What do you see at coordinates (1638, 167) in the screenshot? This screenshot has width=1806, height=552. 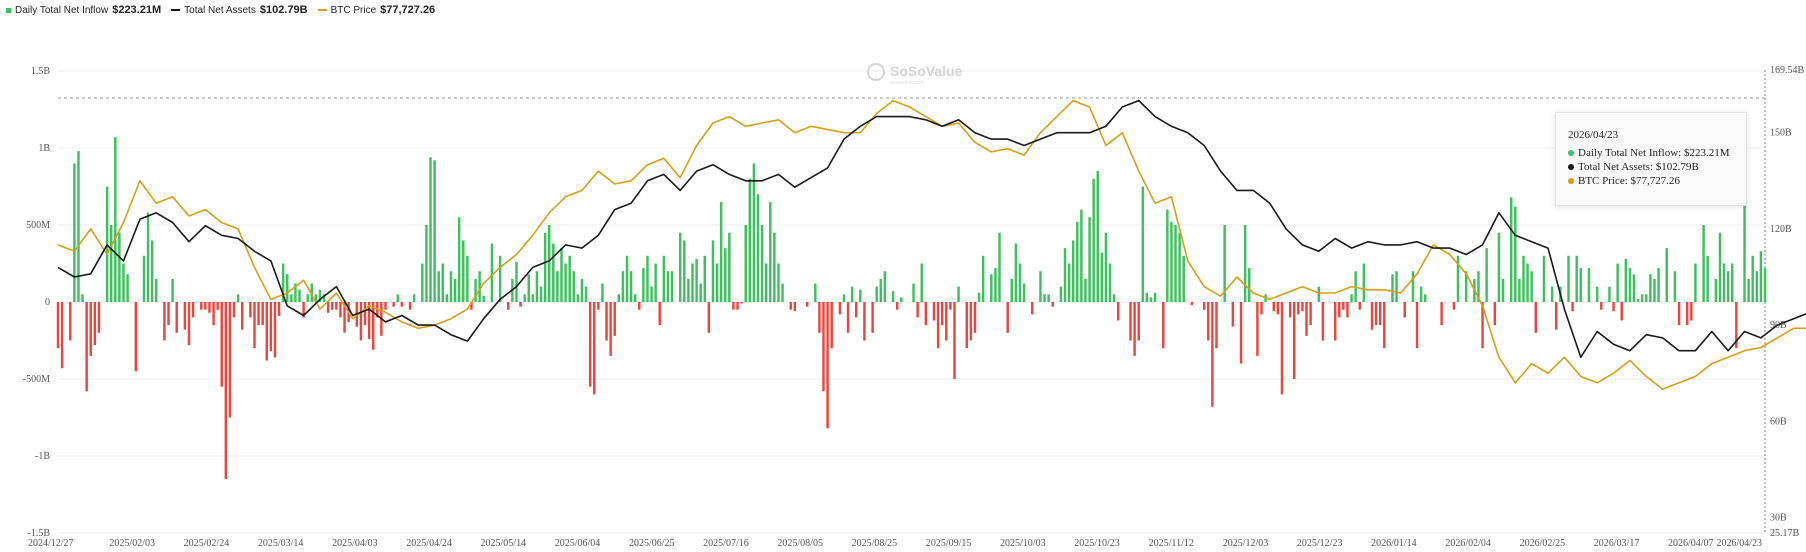 I see `tooltip-assets-label: Total Net Assets: $102.79B` at bounding box center [1638, 167].